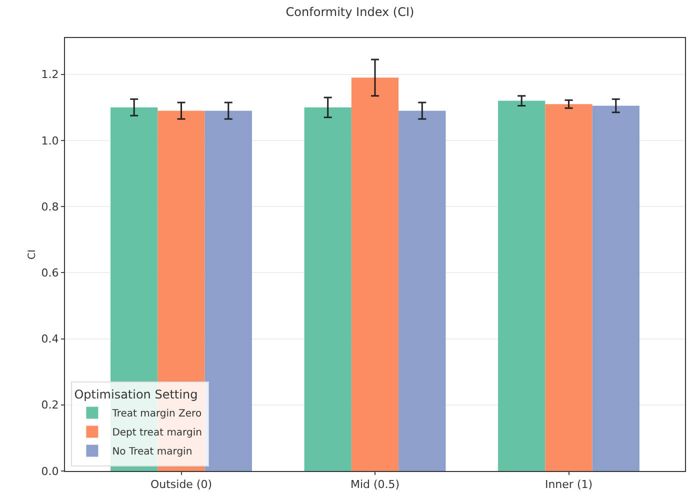 Image resolution: width=700 pixels, height=503 pixels. Describe the element at coordinates (50, 273) in the screenshot. I see `y-tick-label: 0.6` at that location.